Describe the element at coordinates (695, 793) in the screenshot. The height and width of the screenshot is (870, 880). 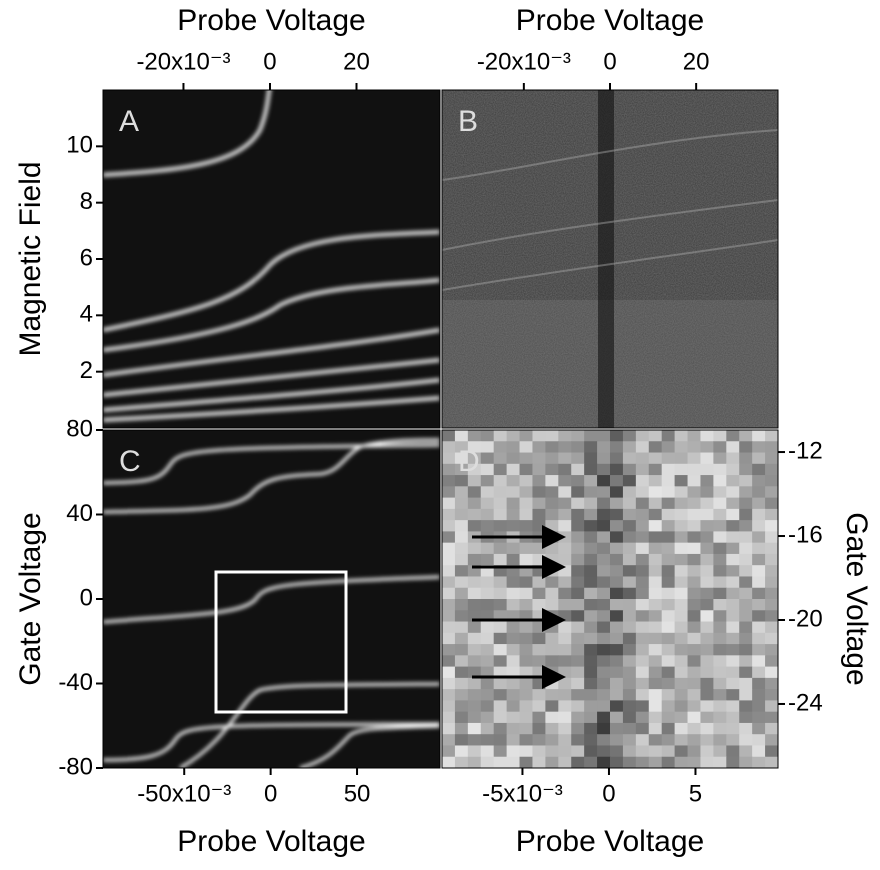
I see `x-tick-label: 5` at that location.